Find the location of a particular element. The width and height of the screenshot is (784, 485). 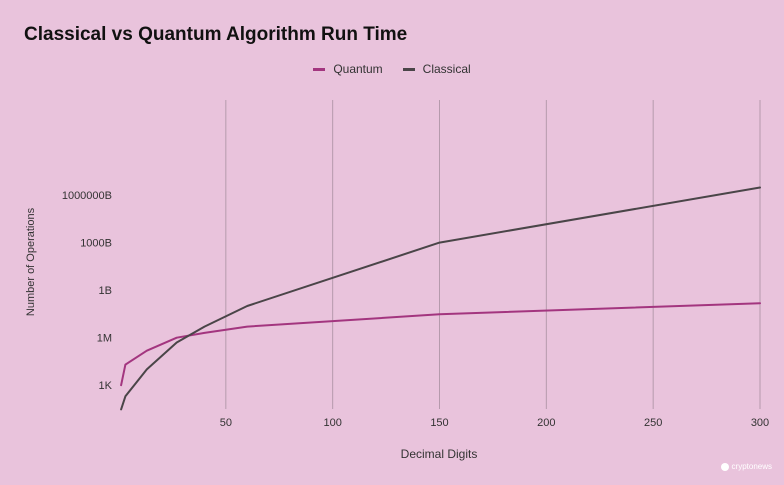

y-tick-label: 1000B is located at coordinates (96, 244).